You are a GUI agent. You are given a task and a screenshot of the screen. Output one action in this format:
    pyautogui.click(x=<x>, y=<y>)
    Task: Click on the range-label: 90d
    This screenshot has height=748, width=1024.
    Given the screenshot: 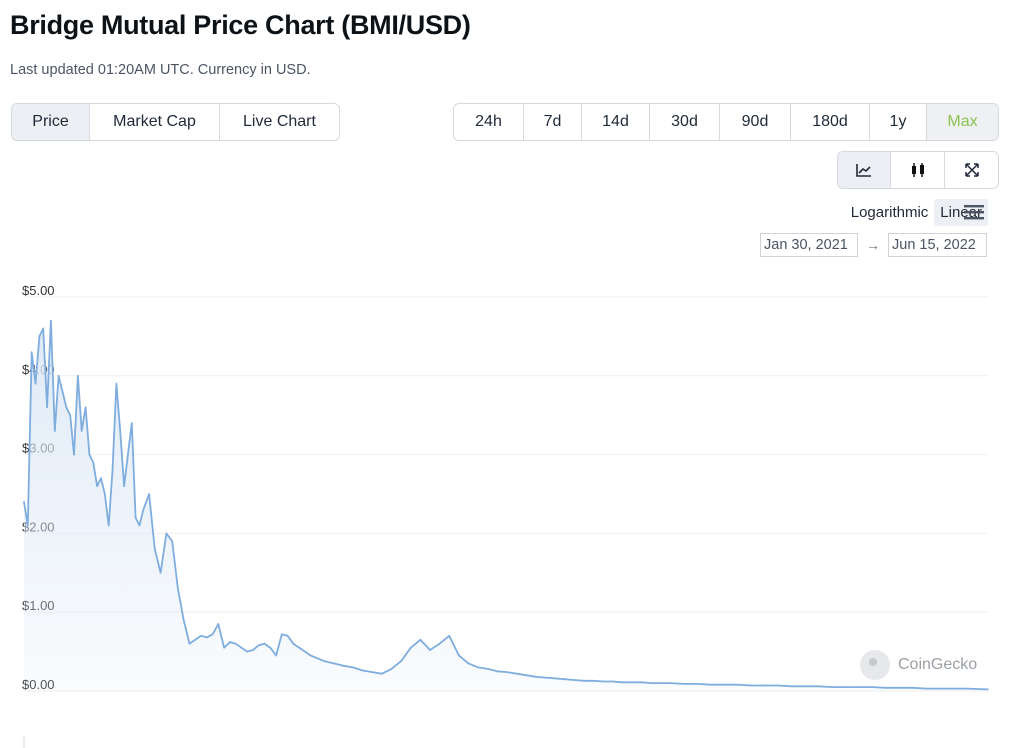 What is the action you would take?
    pyautogui.click(x=755, y=121)
    